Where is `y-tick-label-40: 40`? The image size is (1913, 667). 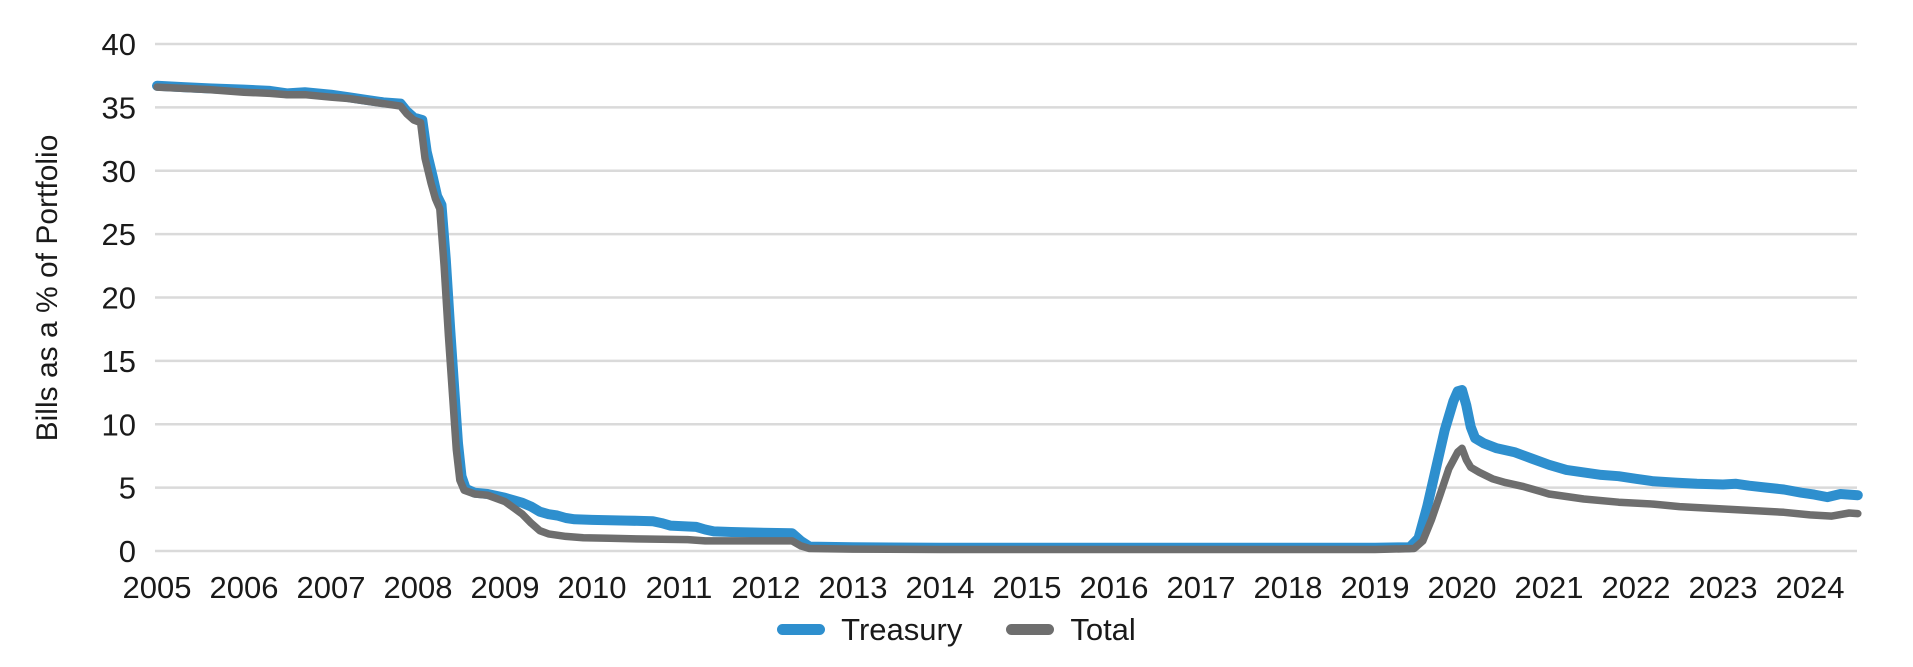
y-tick-label-40: 40 is located at coordinates (119, 44).